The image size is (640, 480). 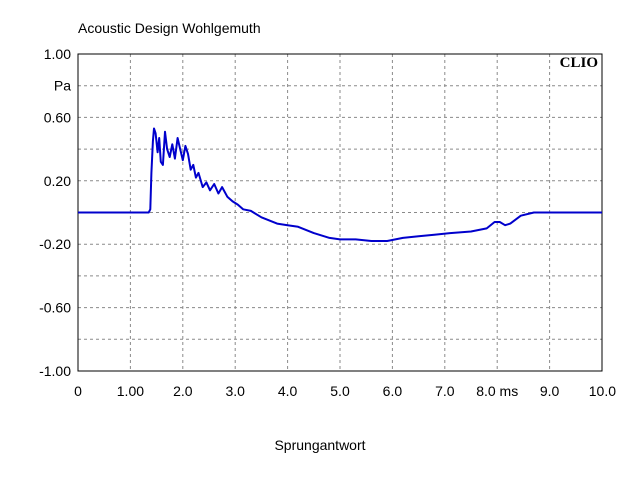 I want to click on x-tick-label: 7.0, so click(x=445, y=391).